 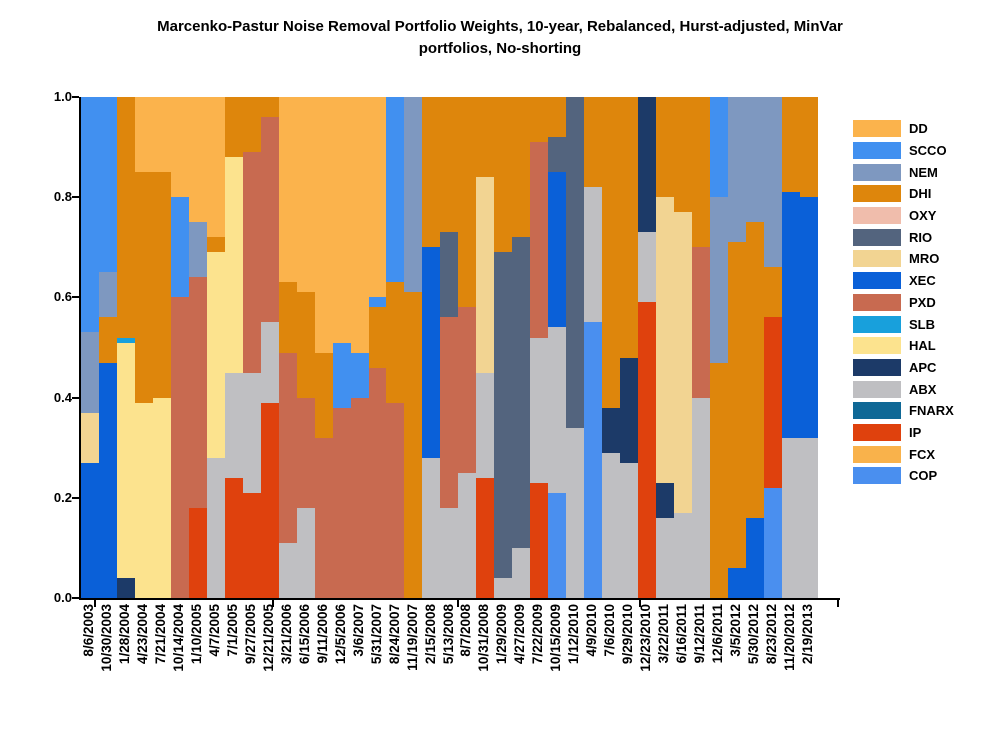 What do you see at coordinates (928, 151) in the screenshot?
I see `legend-label: SCCO` at bounding box center [928, 151].